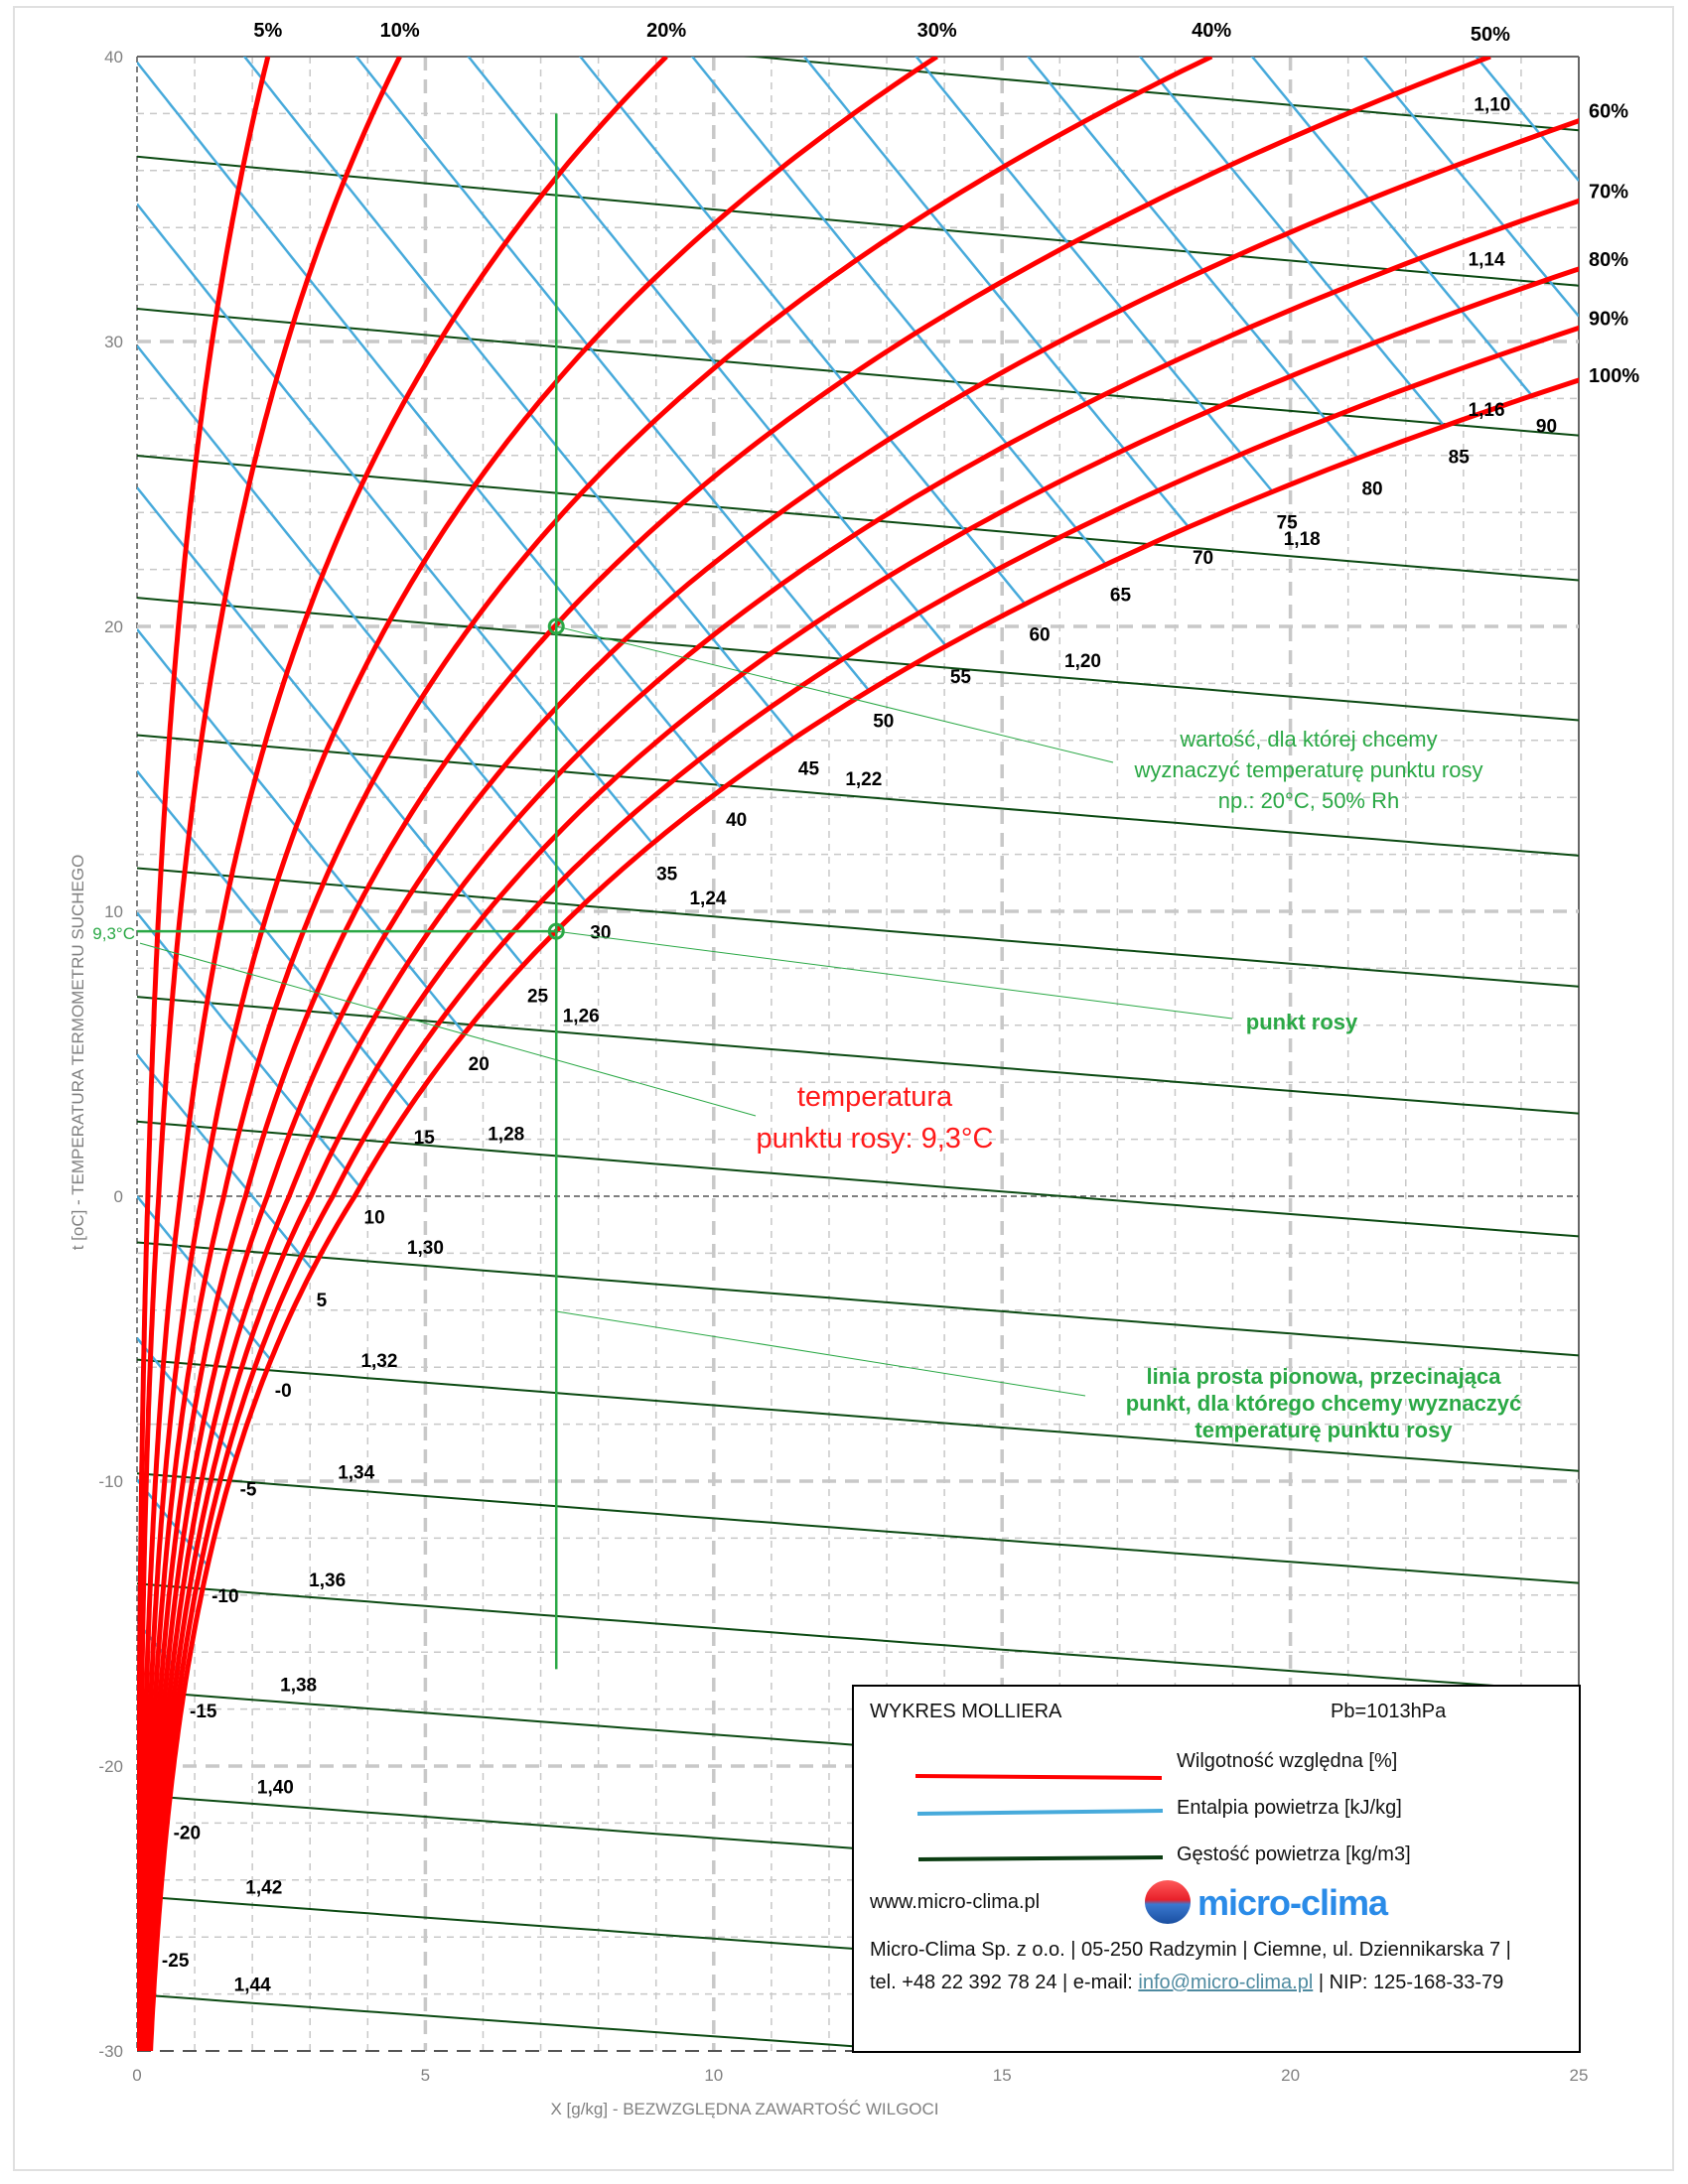 The image size is (1688, 2184). Describe the element at coordinates (1308, 739) in the screenshot. I see `start-point-text-1: wartość, dla której chcemy` at that location.